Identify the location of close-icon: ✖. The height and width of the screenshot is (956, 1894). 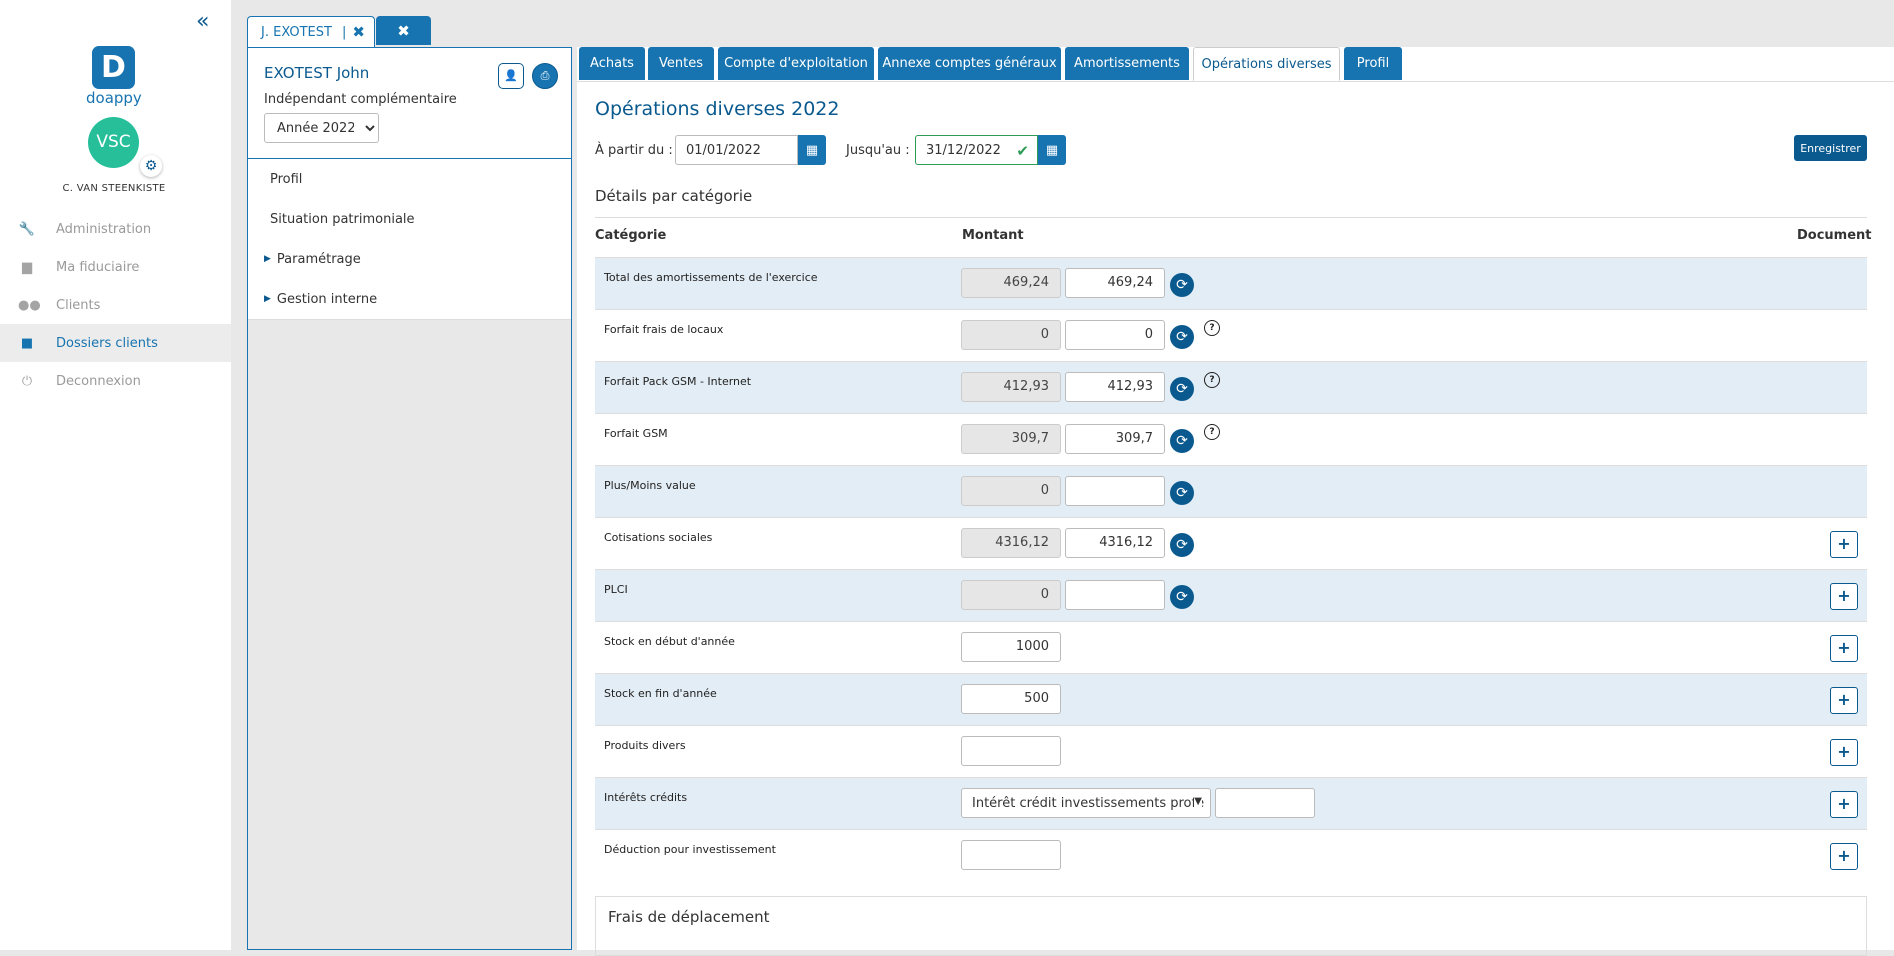
(358, 32).